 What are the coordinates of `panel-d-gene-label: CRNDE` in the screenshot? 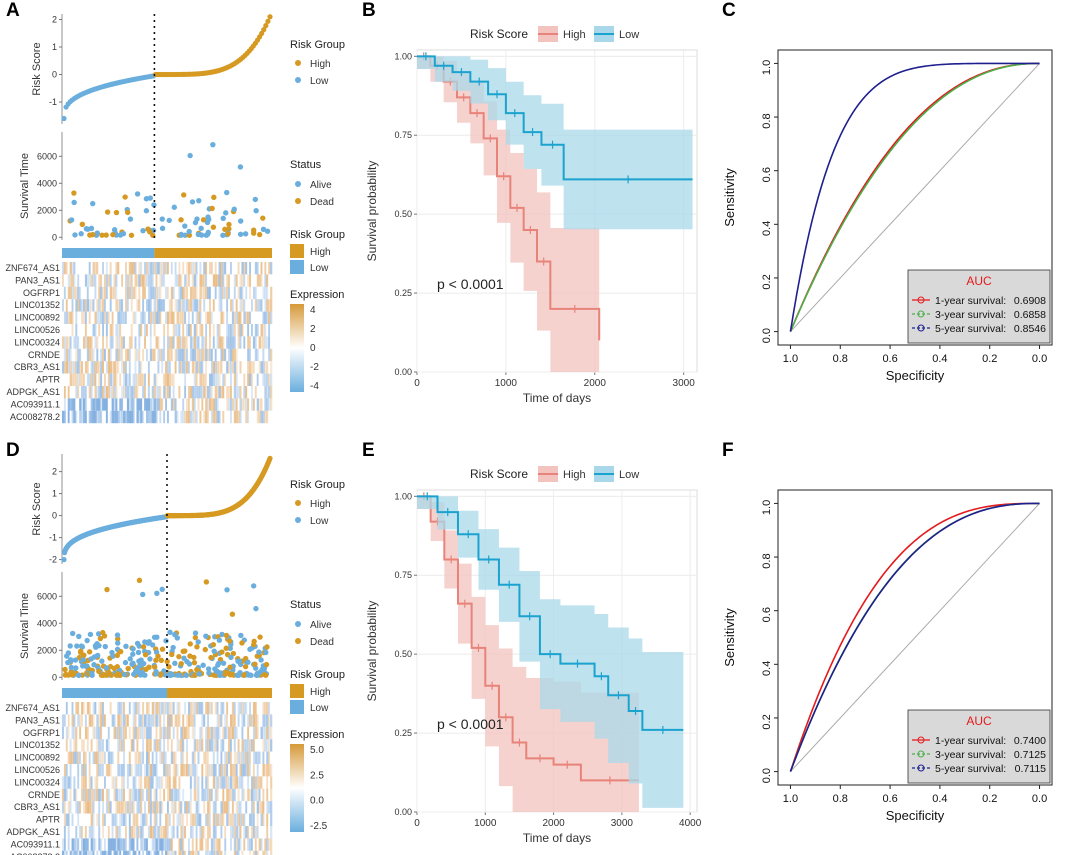 It's located at (44, 795).